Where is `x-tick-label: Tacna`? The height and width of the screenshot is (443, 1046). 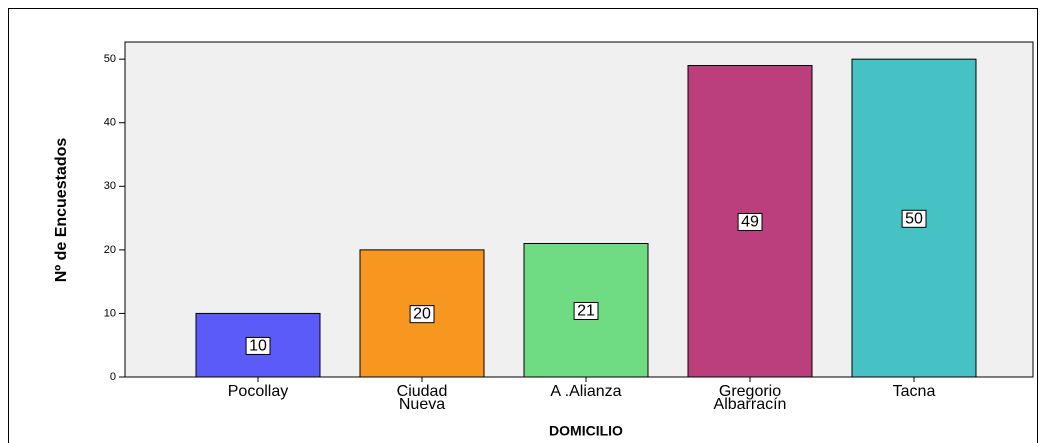
x-tick-label: Tacna is located at coordinates (914, 391).